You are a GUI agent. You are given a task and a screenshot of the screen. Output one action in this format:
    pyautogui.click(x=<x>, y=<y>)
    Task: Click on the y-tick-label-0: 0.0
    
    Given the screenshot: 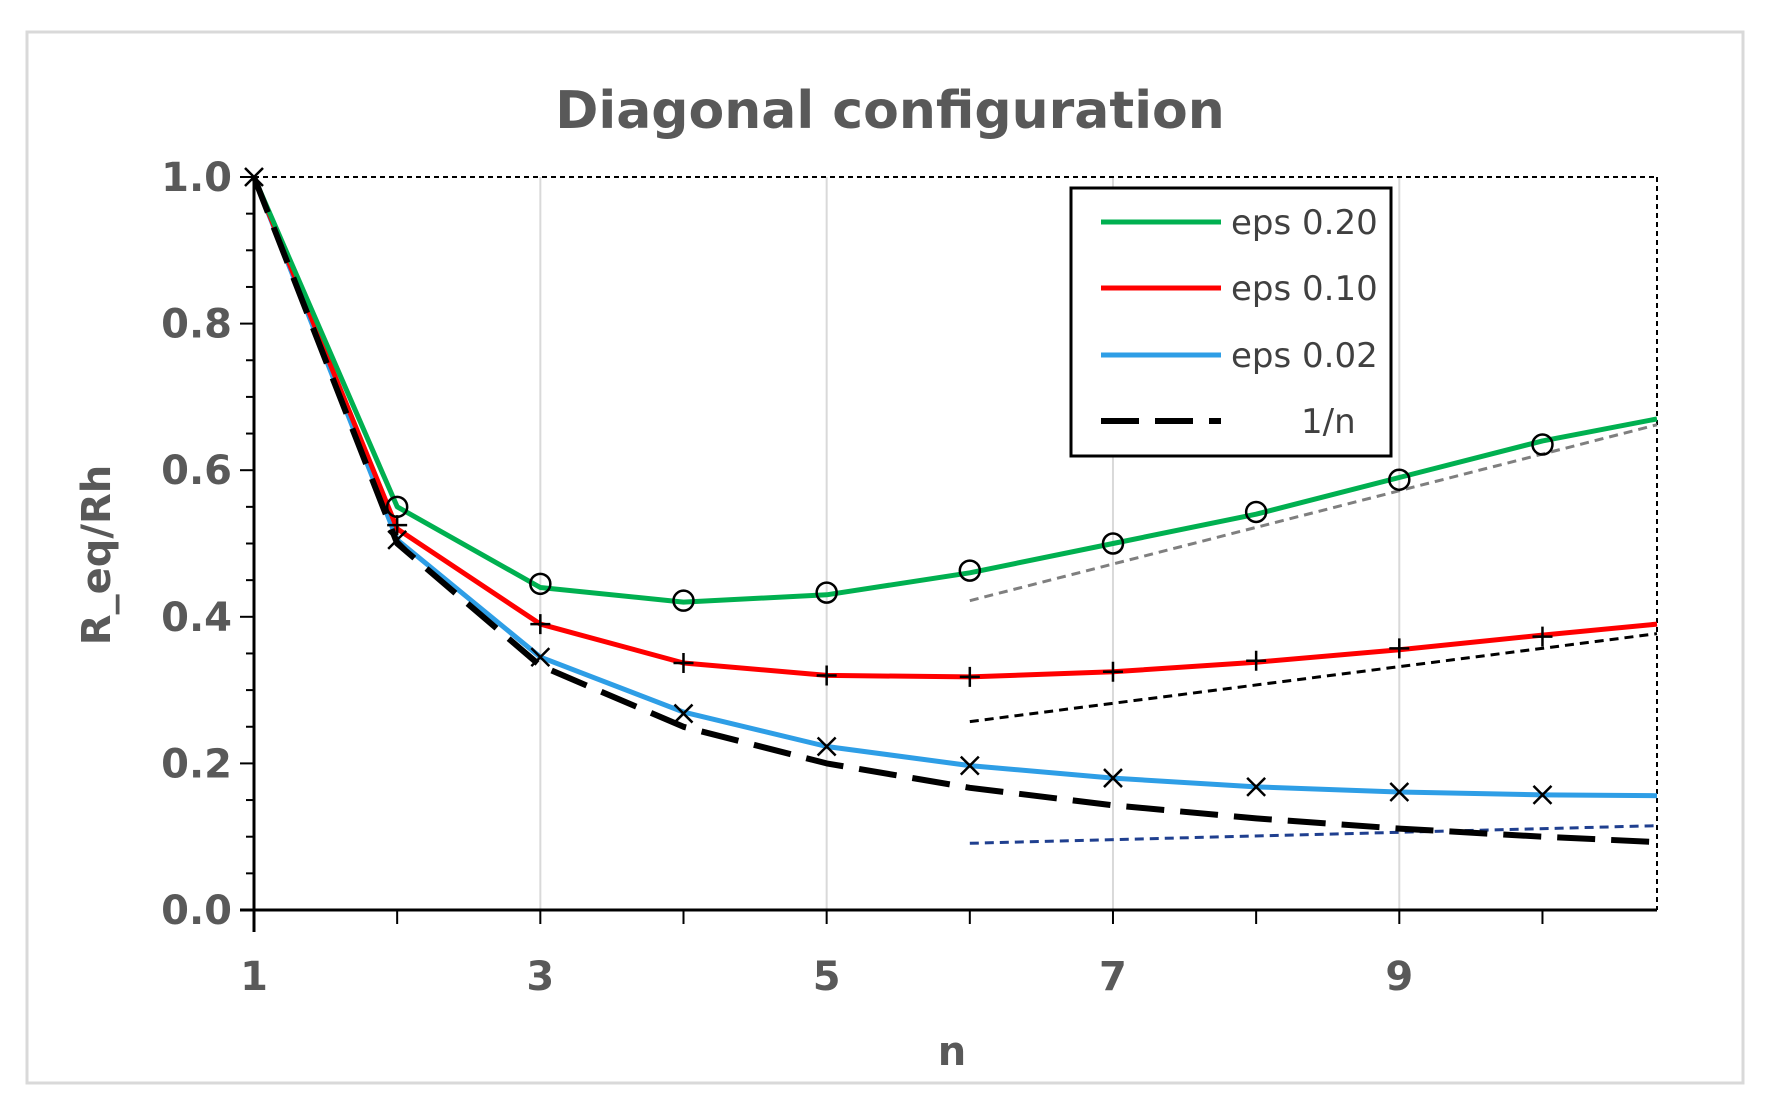 What is the action you would take?
    pyautogui.click(x=196, y=911)
    